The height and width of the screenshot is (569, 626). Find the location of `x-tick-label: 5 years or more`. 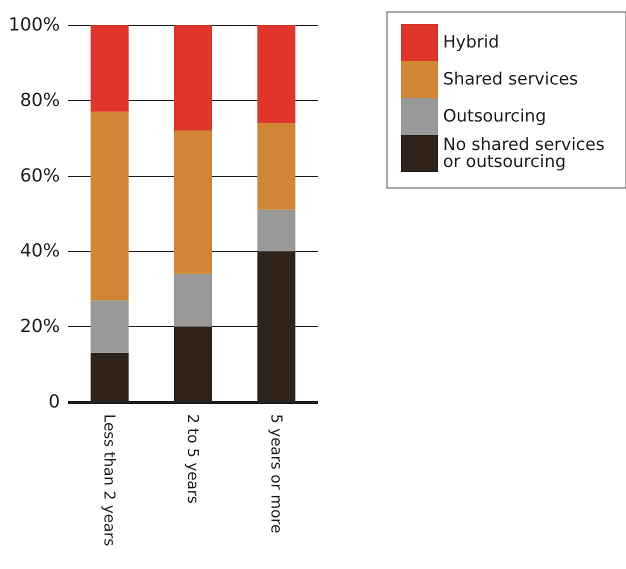

x-tick-label: 5 years or more is located at coordinates (276, 474).